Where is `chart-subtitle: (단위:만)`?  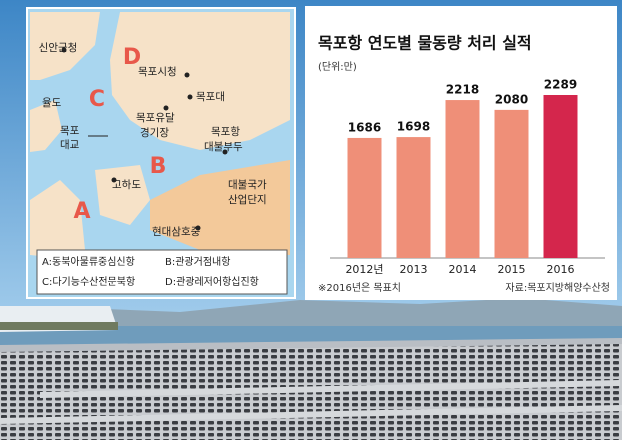 chart-subtitle: (단위:만) is located at coordinates (337, 66).